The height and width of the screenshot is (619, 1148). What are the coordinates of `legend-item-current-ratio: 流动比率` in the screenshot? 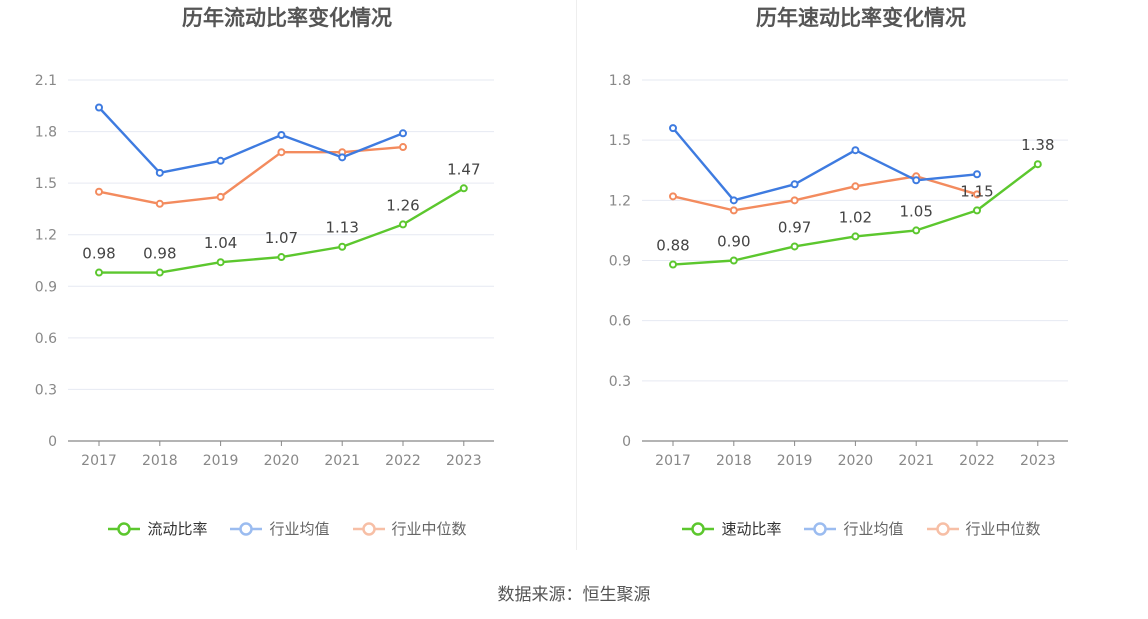 It's located at (157, 528).